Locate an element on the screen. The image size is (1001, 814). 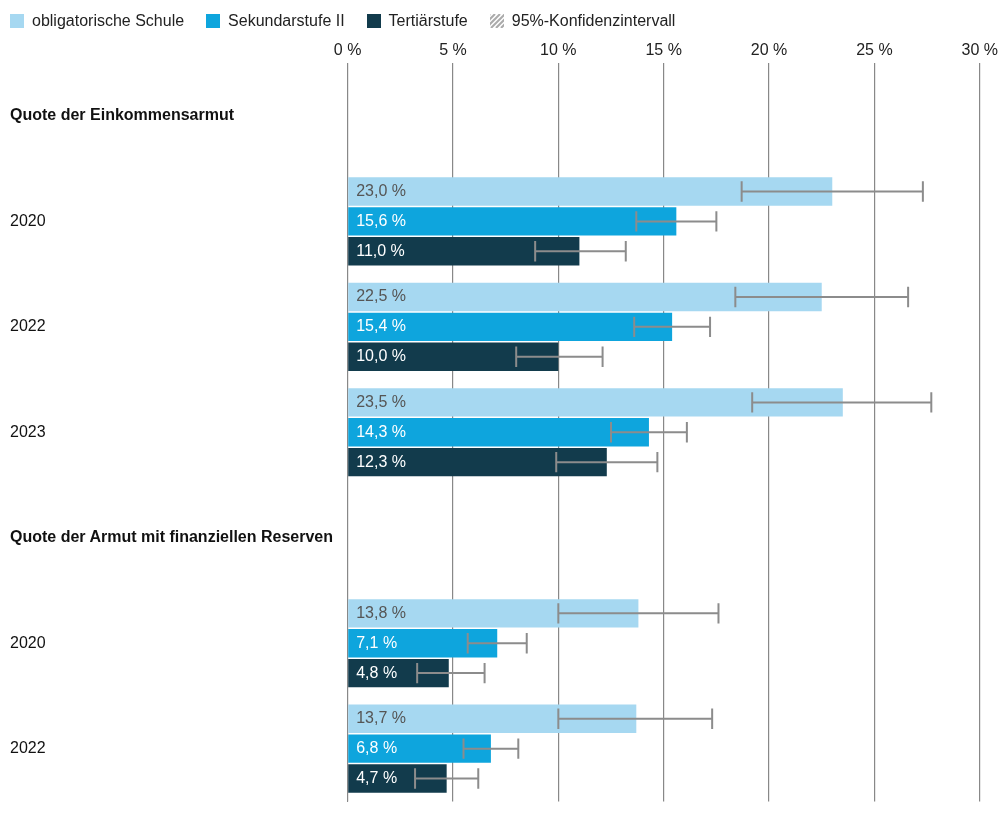
x-tick-label: 0 % is located at coordinates (347, 50).